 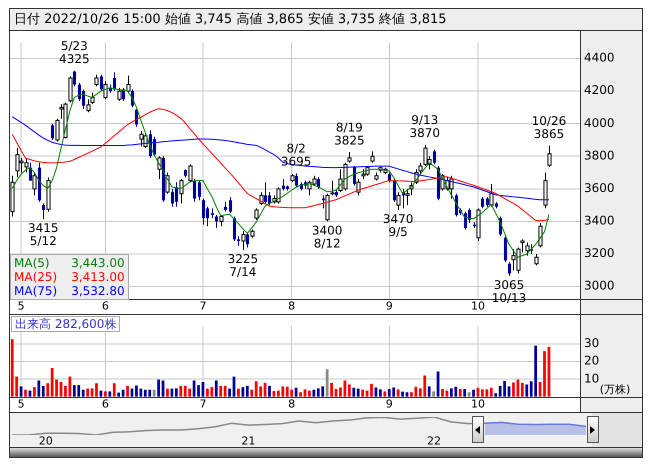 I want to click on y-tick-label: 4200, so click(x=599, y=90).